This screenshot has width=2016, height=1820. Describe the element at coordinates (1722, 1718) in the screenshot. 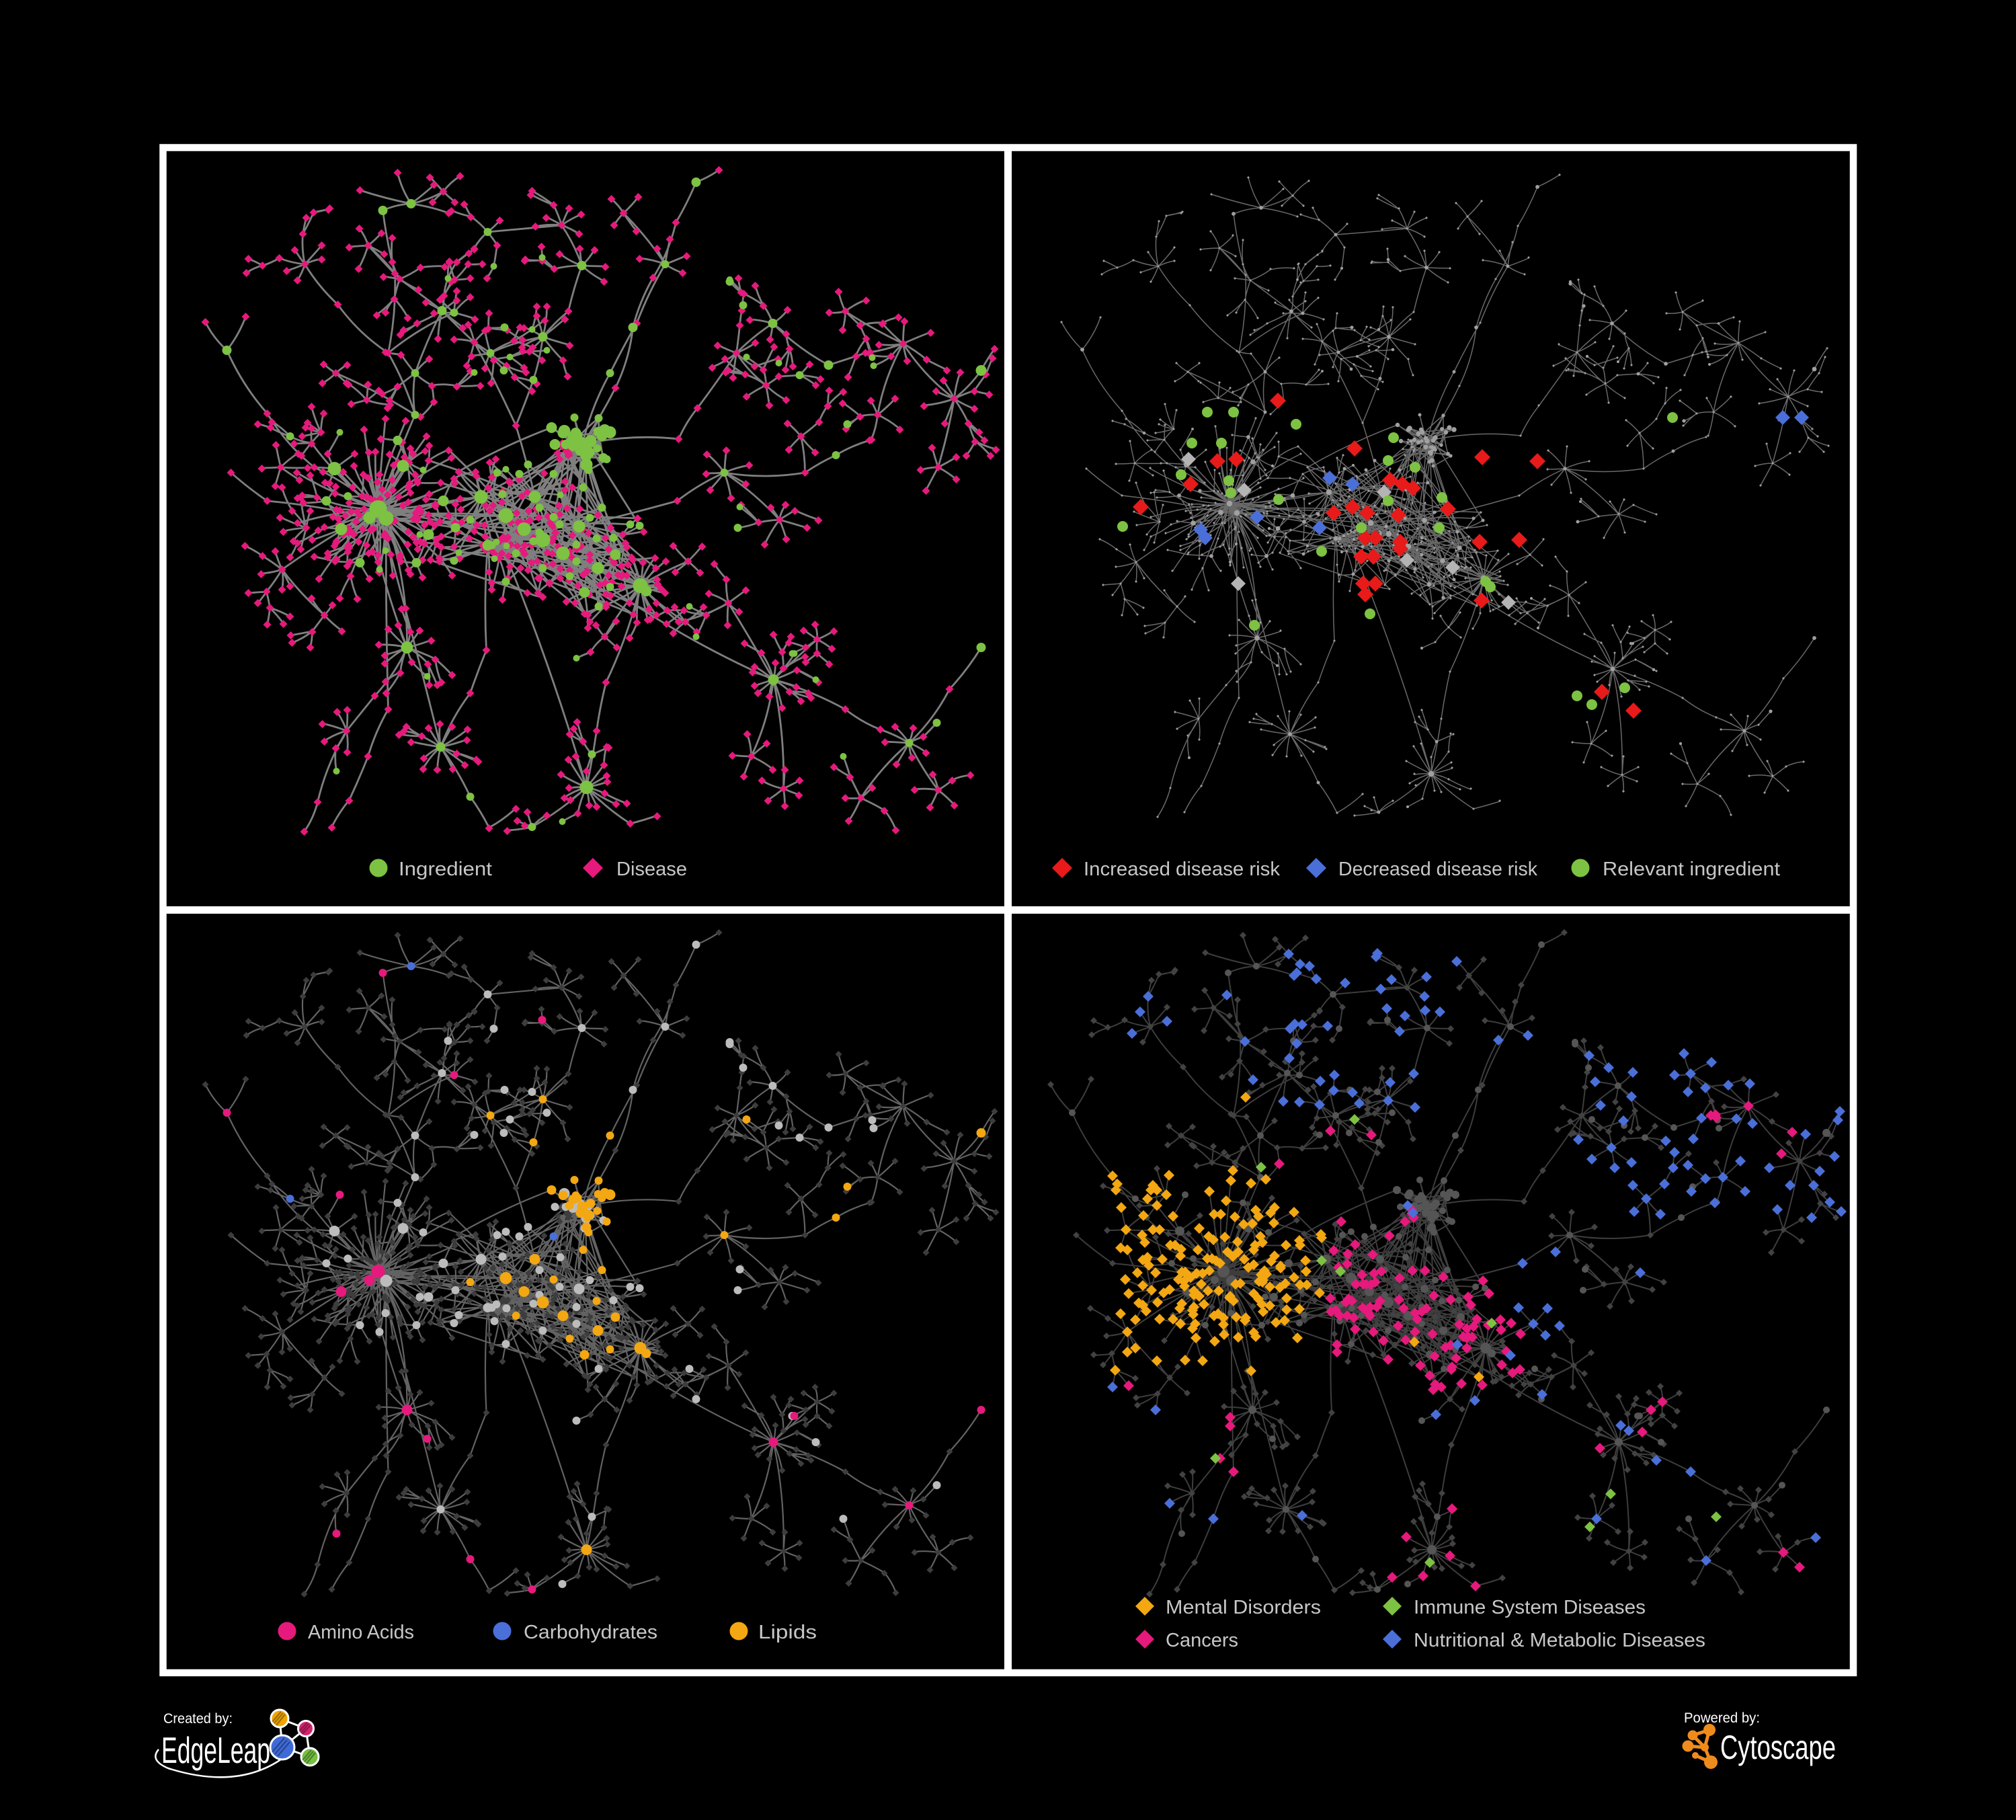

I see `svg-text: Powered by:` at that location.